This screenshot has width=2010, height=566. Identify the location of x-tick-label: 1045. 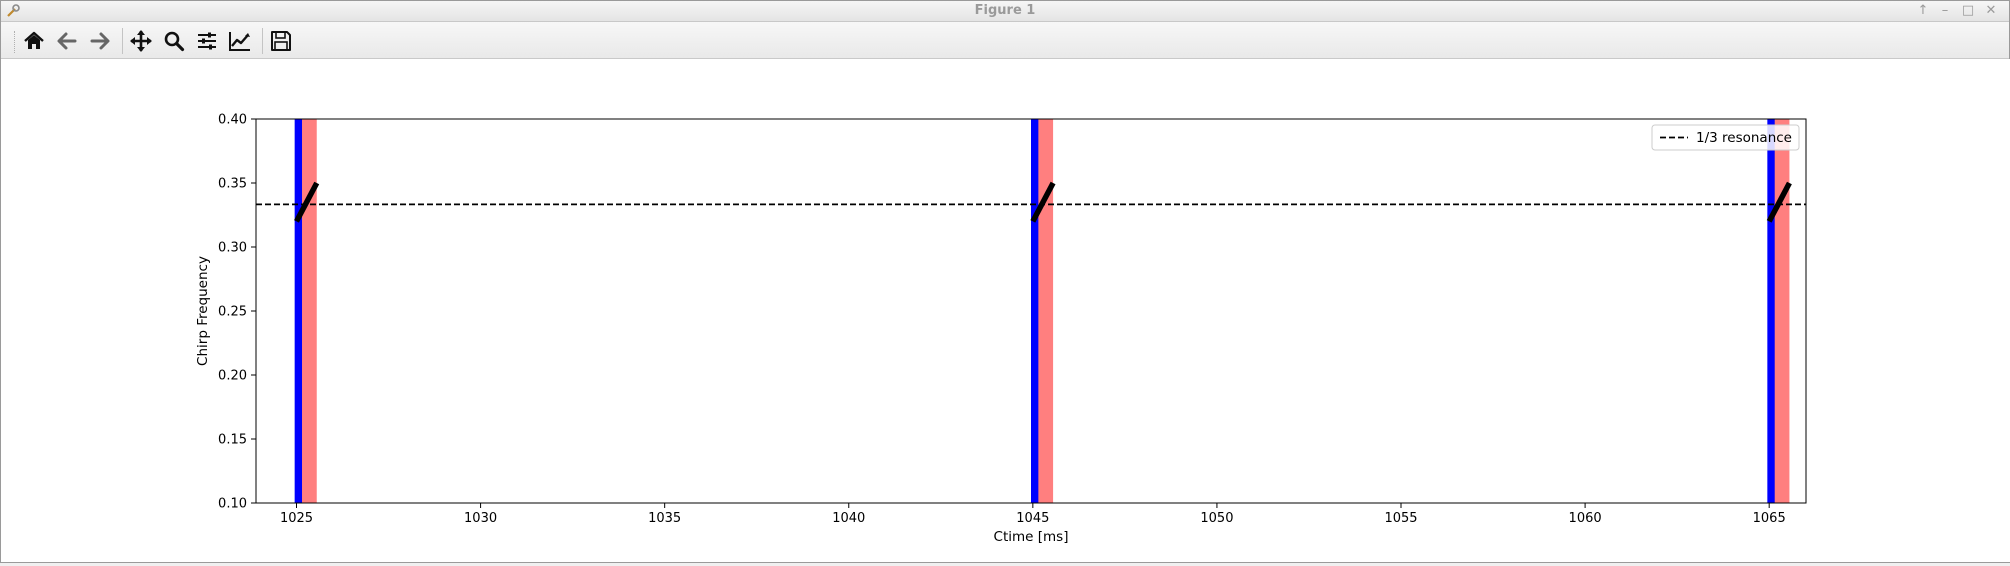
(1032, 518).